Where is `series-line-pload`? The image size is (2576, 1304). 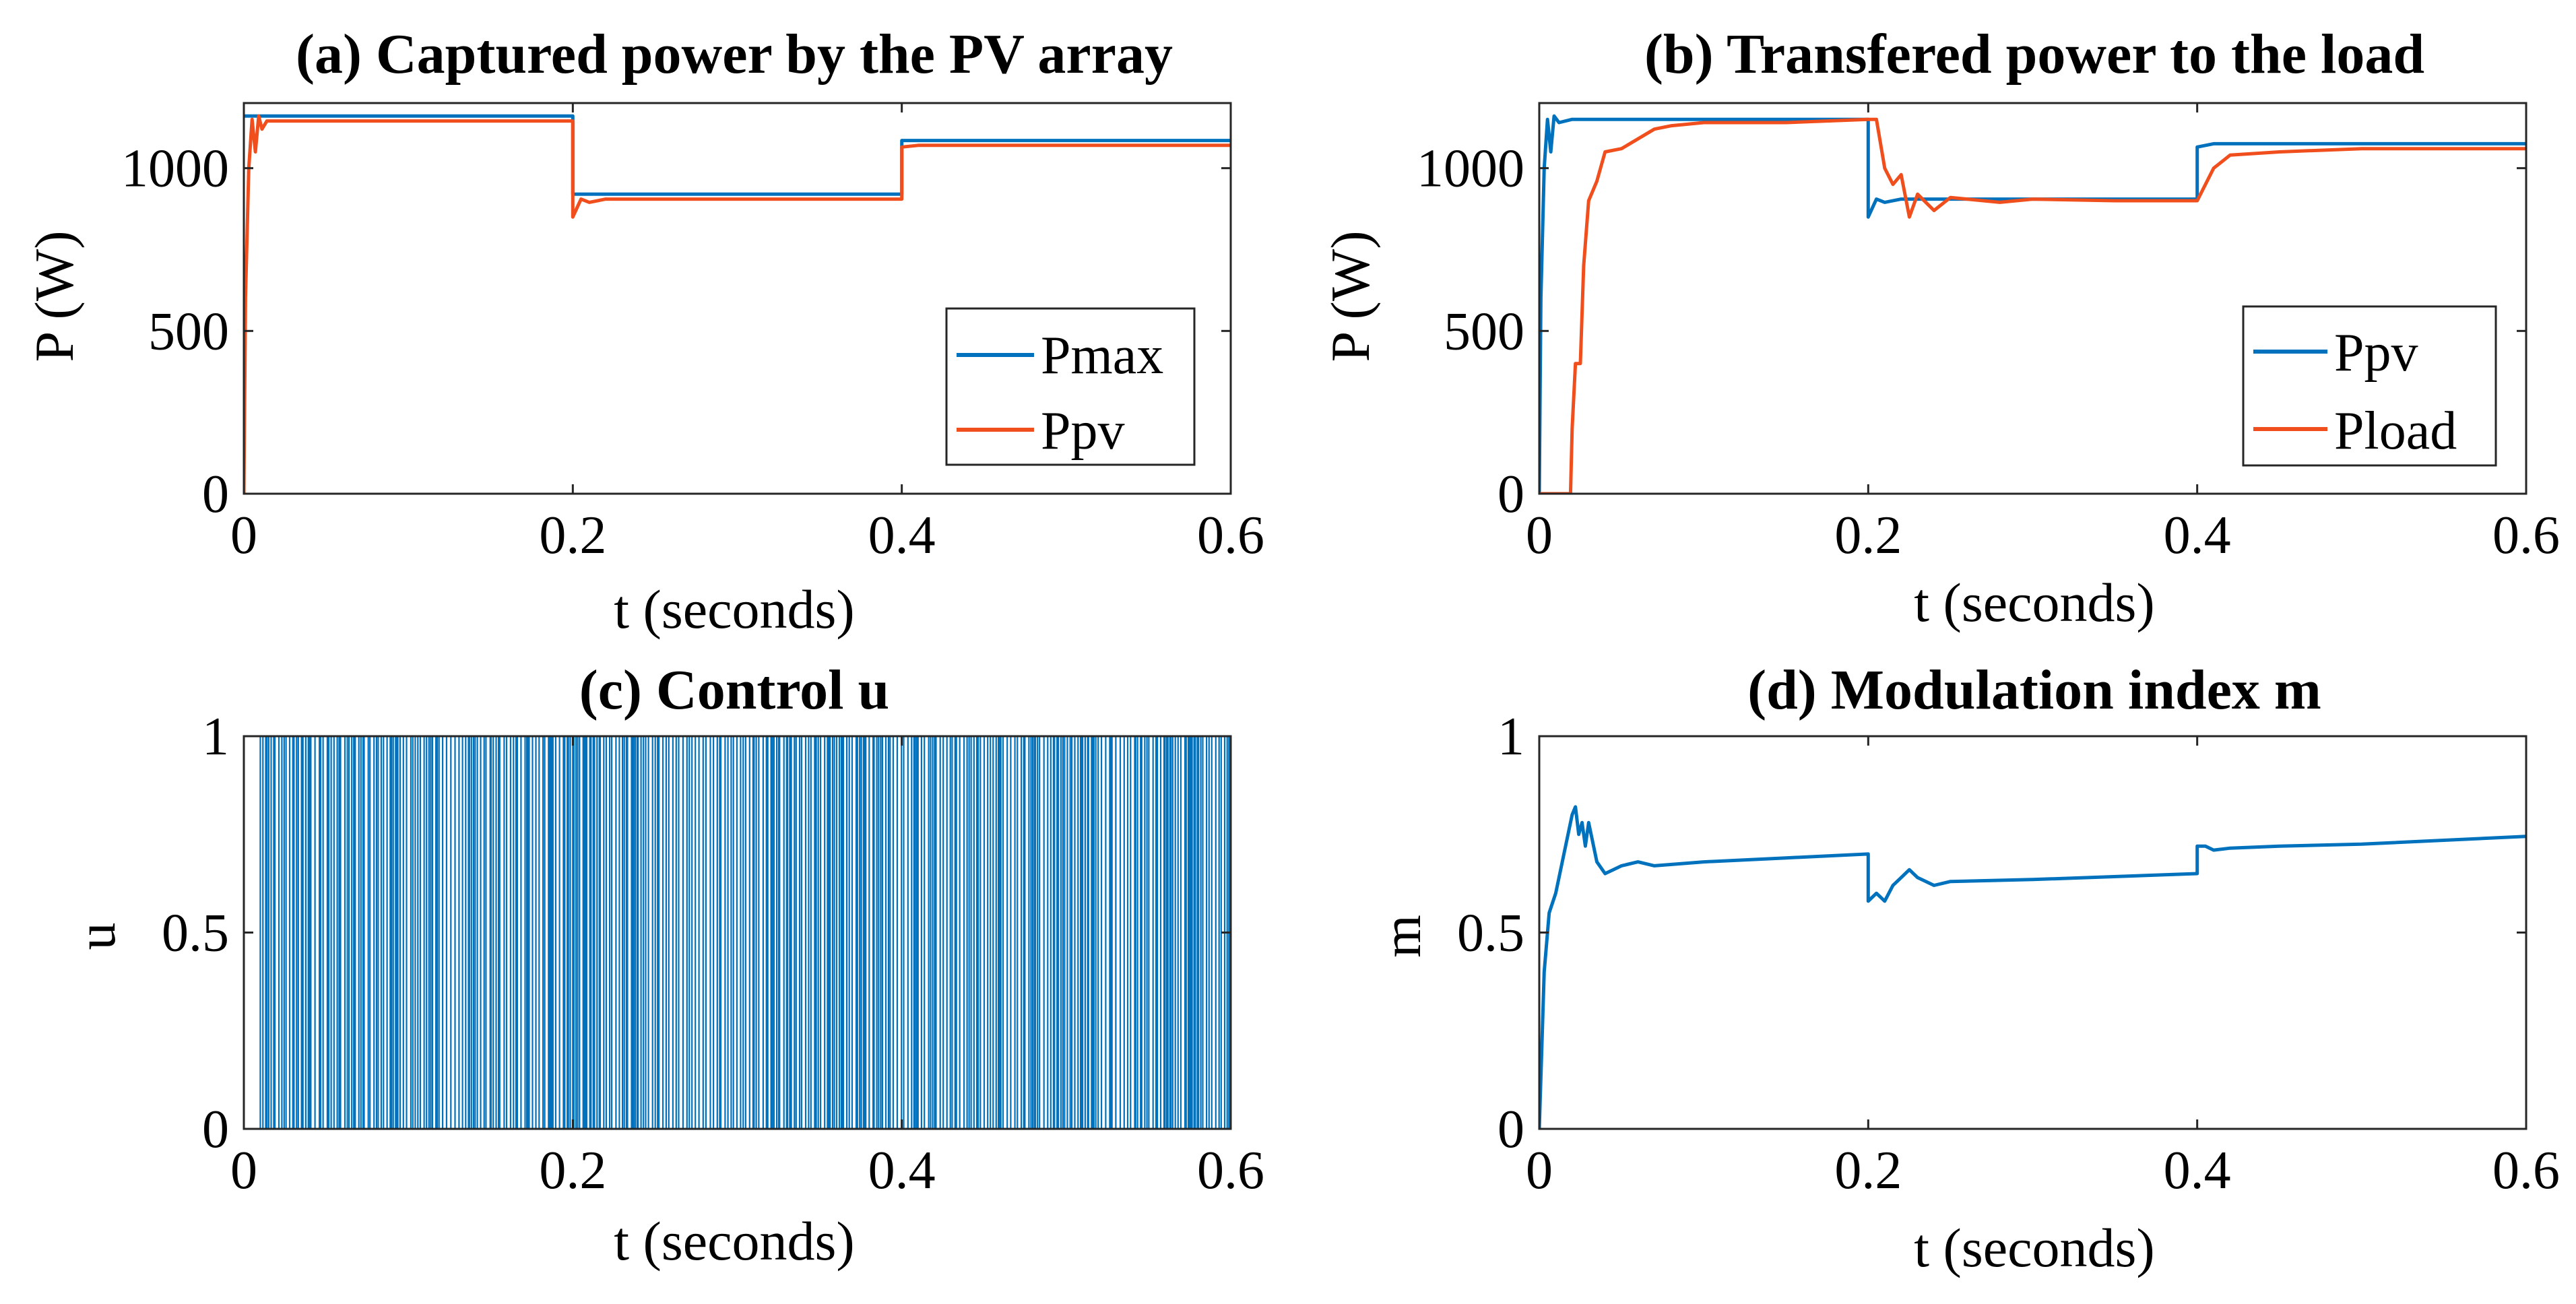
series-line-pload is located at coordinates (2033, 305).